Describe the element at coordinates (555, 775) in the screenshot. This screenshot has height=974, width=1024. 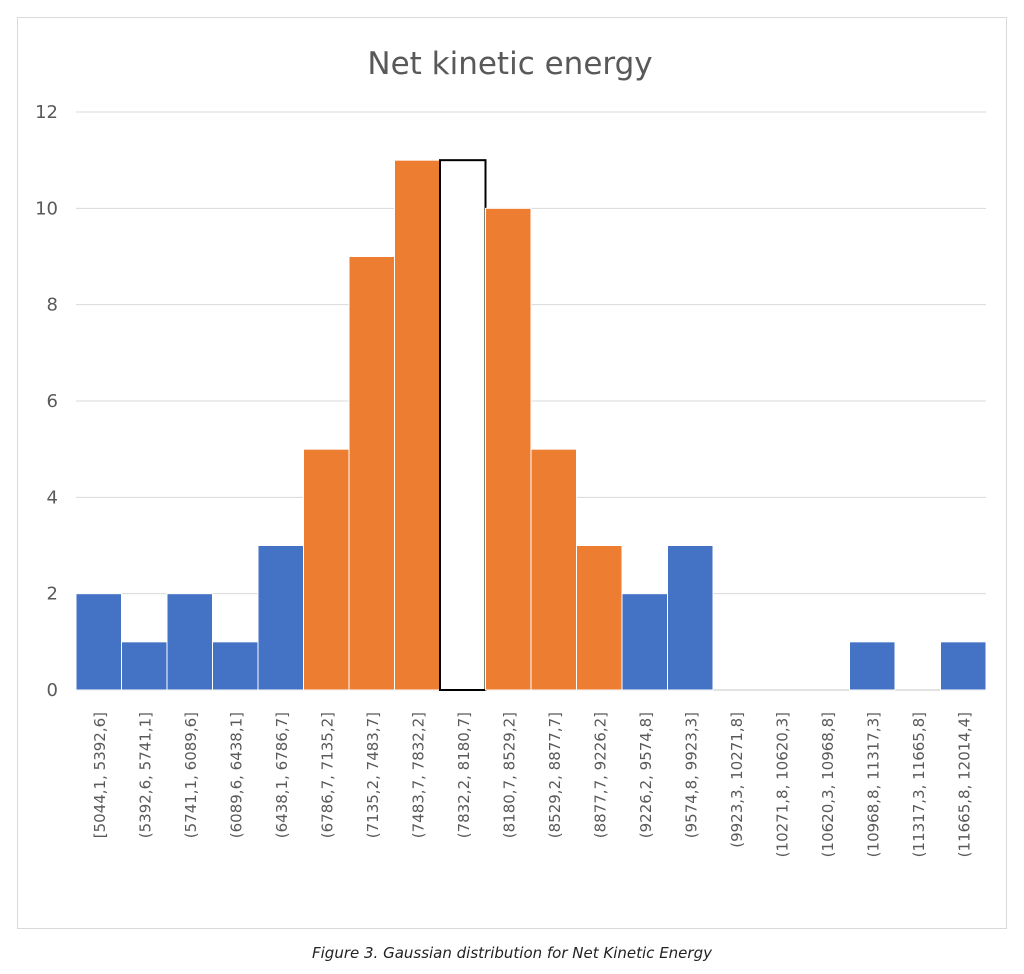
I see `x-tick-label: (8529,2, 8877,7]` at that location.